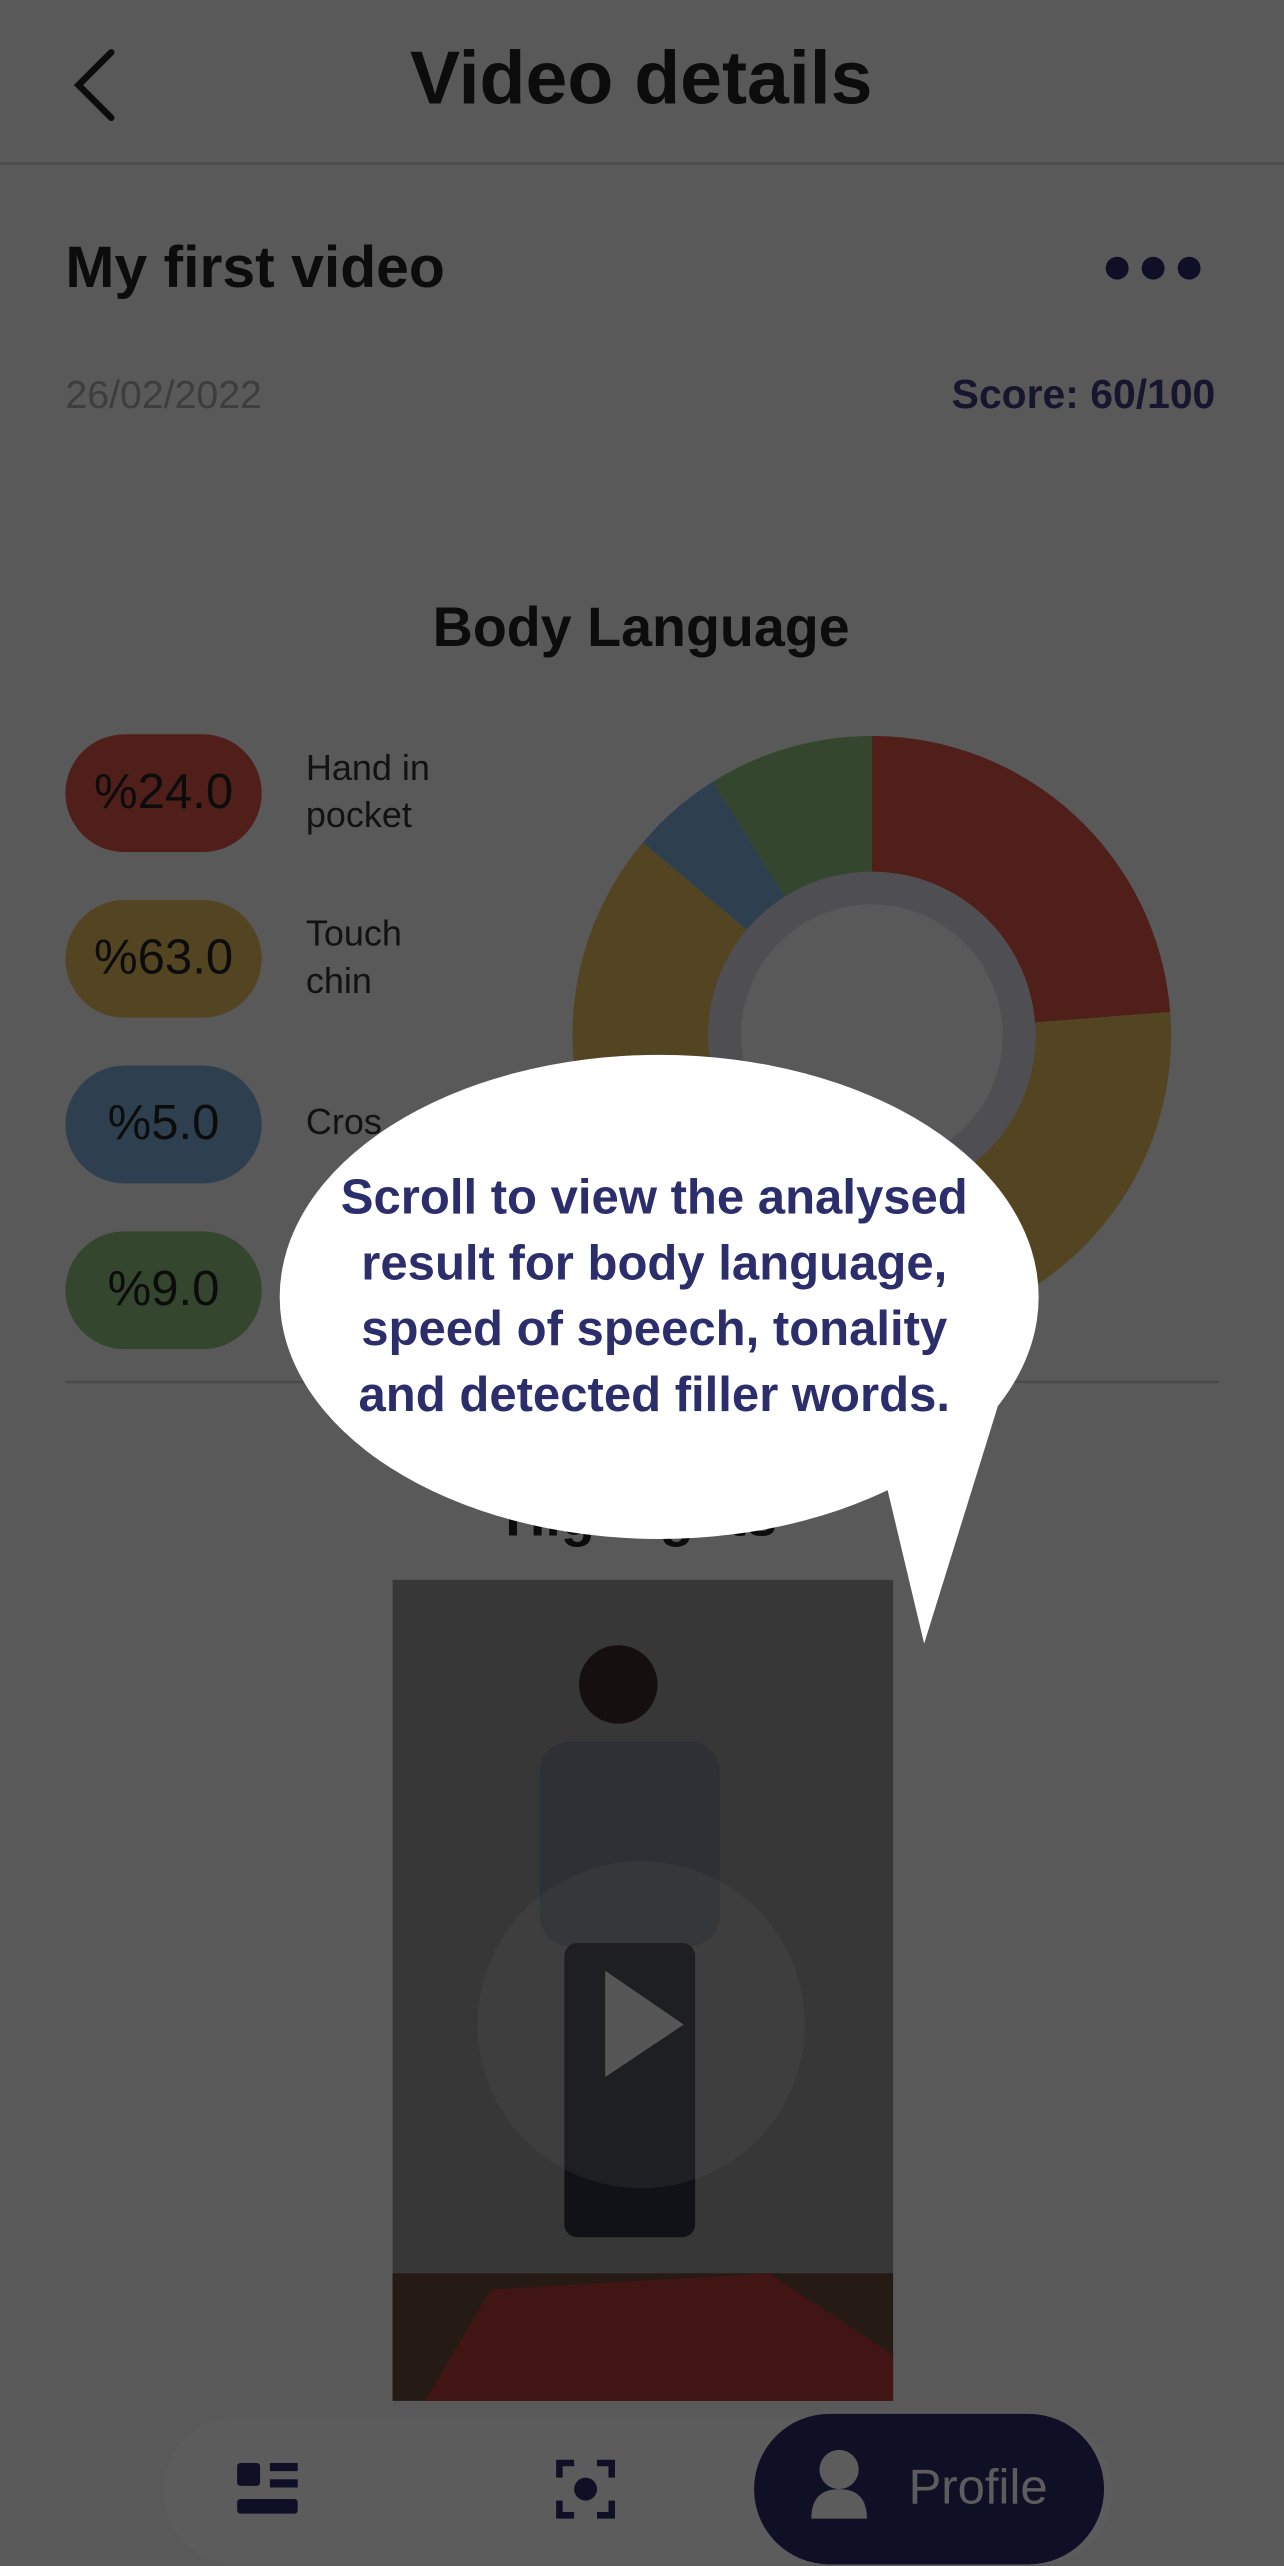 Image resolution: width=1284 pixels, height=2566 pixels. What do you see at coordinates (654, 1263) in the screenshot?
I see `tooltip-line: result for body language,` at bounding box center [654, 1263].